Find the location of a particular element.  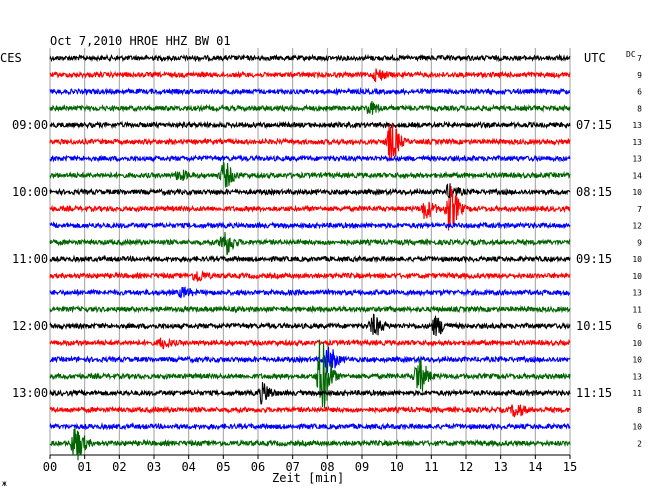

x-tick-label-15: 15 is located at coordinates (570, 467).